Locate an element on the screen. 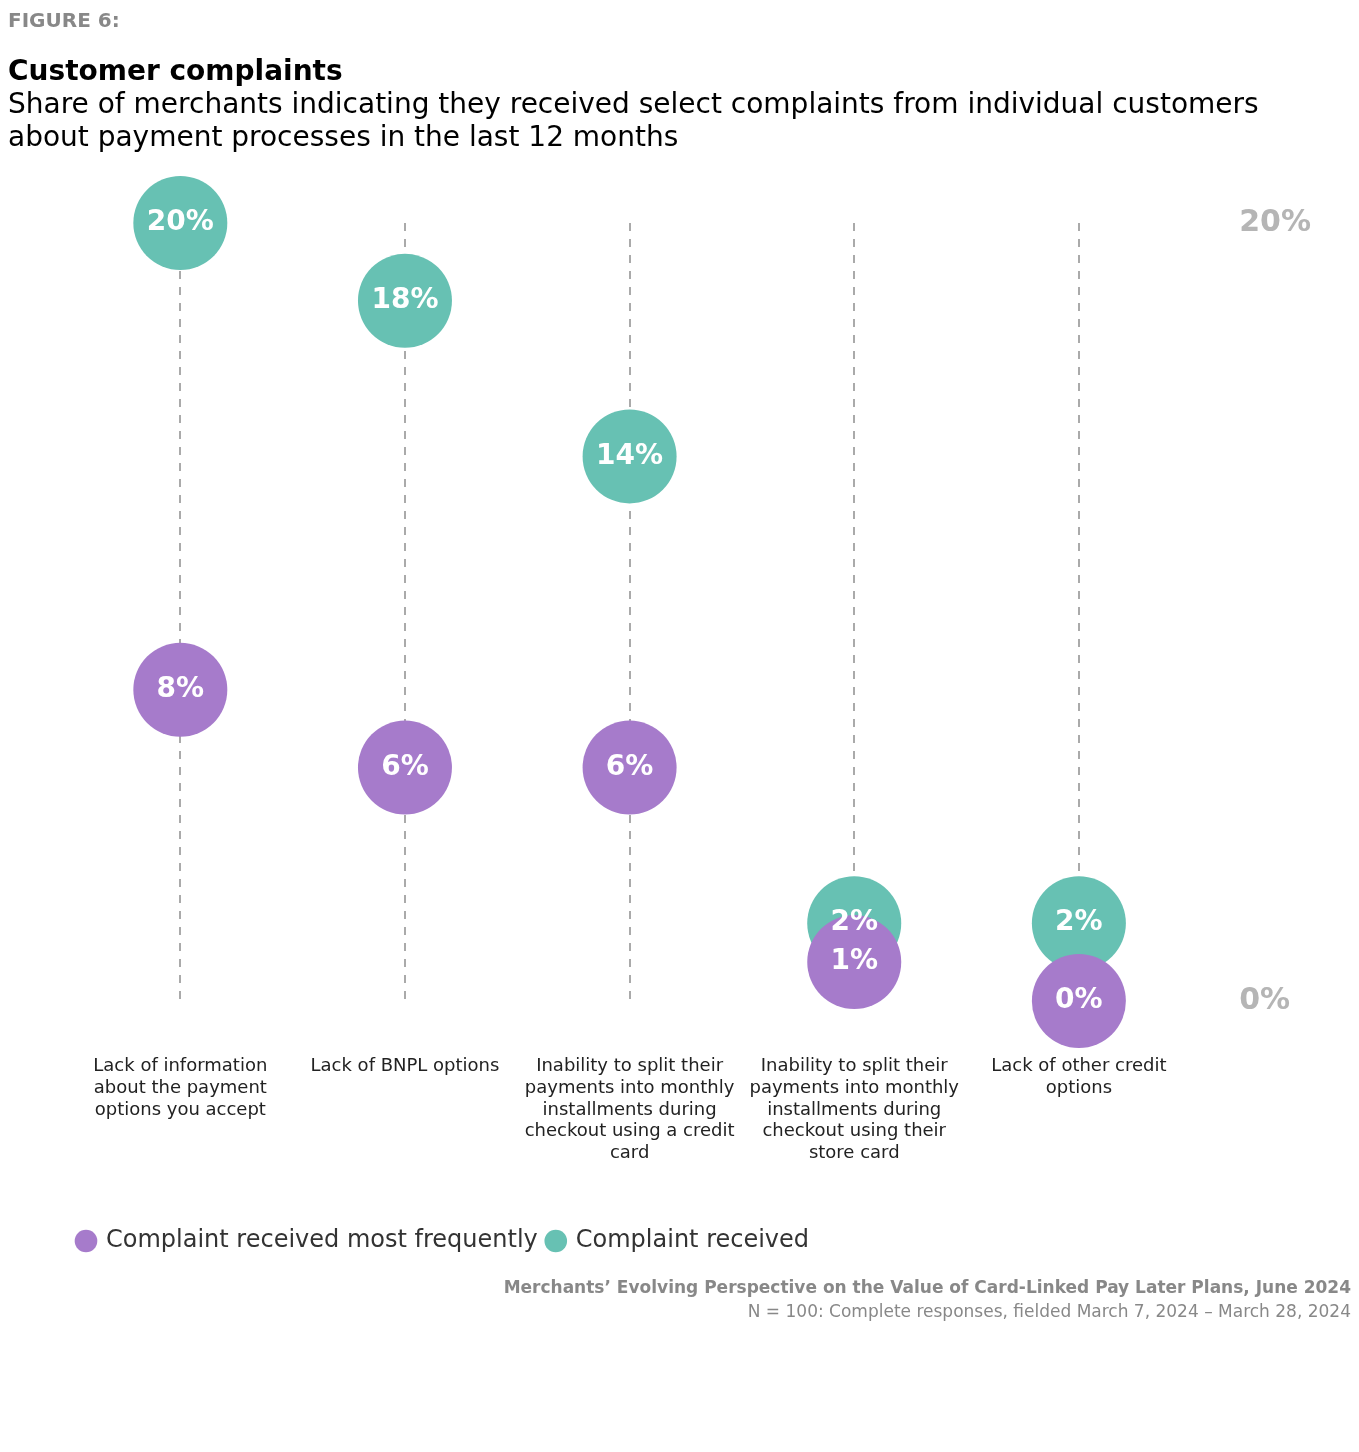  legend-label: Complaint received most frequently is located at coordinates (322, 1239).